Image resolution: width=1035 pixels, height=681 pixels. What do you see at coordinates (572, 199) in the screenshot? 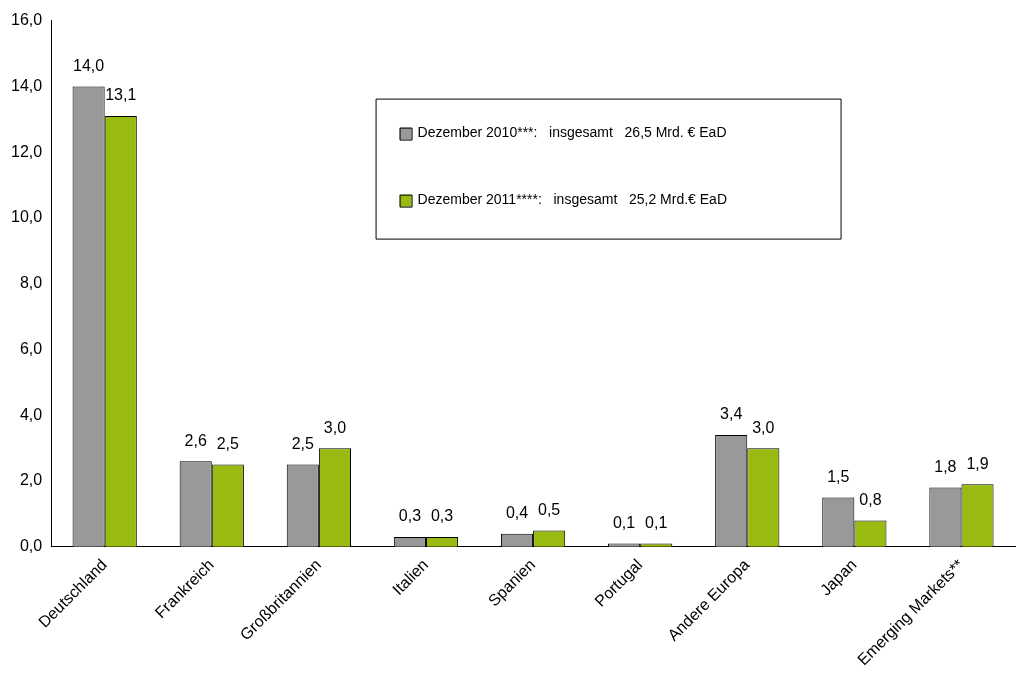
I see `legend-label: Dezember 2011****: insgesamt 25,2 Mrd.€ EaD` at bounding box center [572, 199].